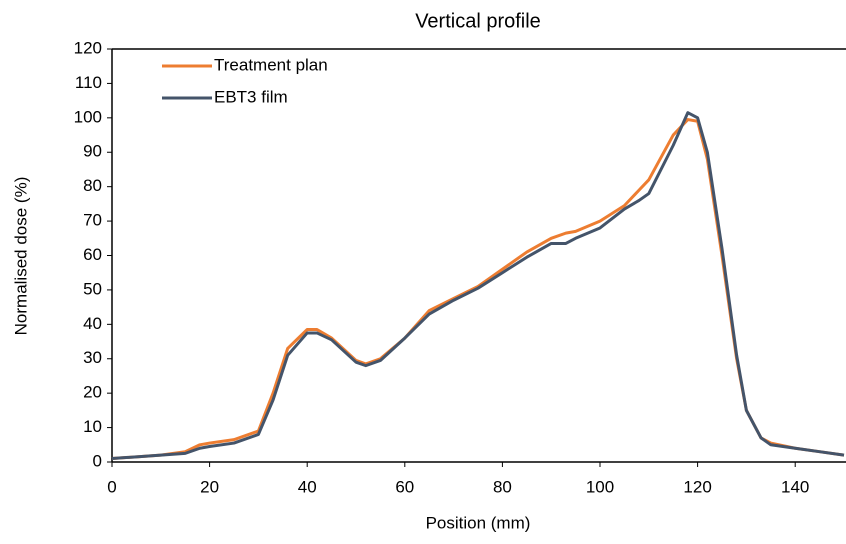 This screenshot has width=846, height=544. What do you see at coordinates (88, 47) in the screenshot?
I see `y-tick-label: 120` at bounding box center [88, 47].